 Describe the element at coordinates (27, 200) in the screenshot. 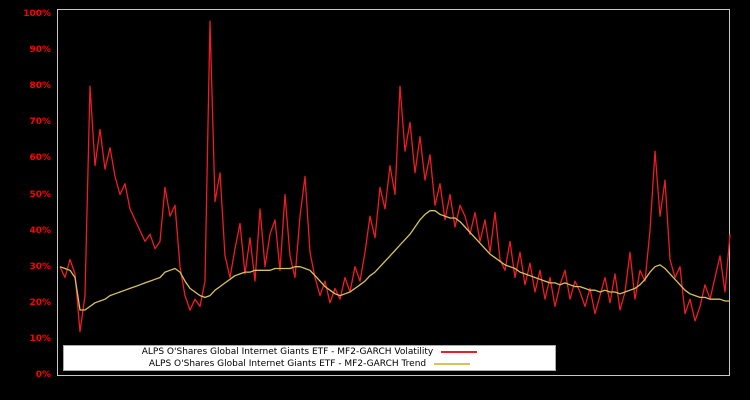

I see `y-axis: 0% 10% 20% 30% 40% 50% 60% 70% 80% 90% 100%` at that location.